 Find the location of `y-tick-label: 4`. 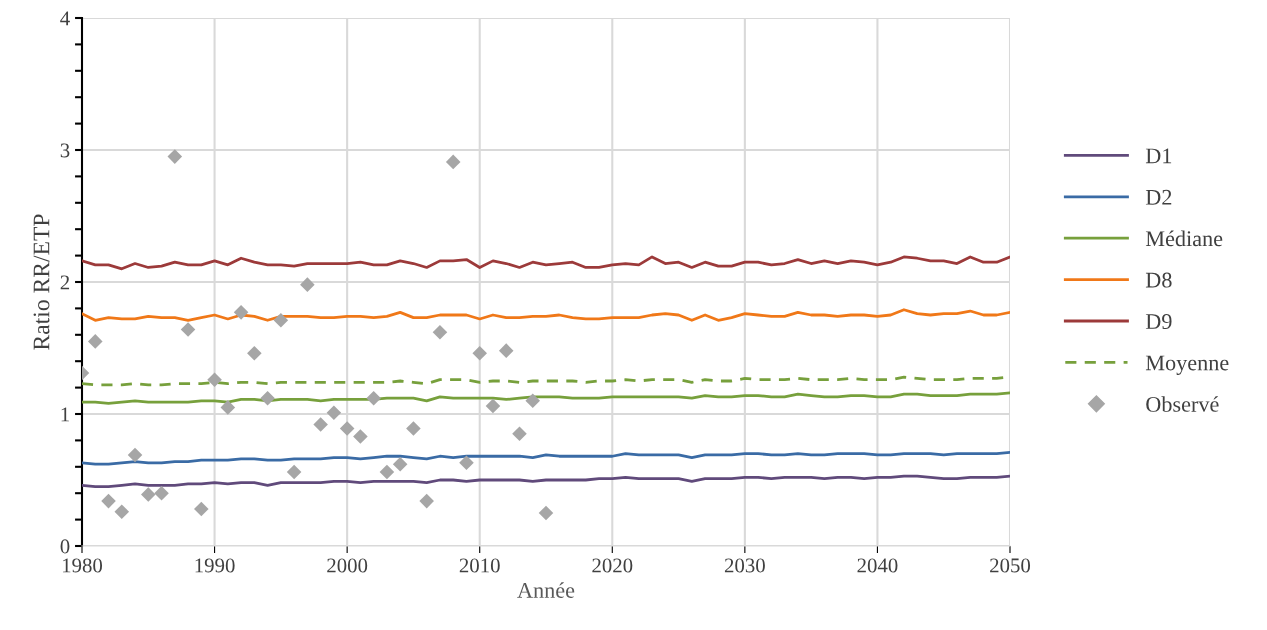

y-tick-label: 4 is located at coordinates (65, 18).